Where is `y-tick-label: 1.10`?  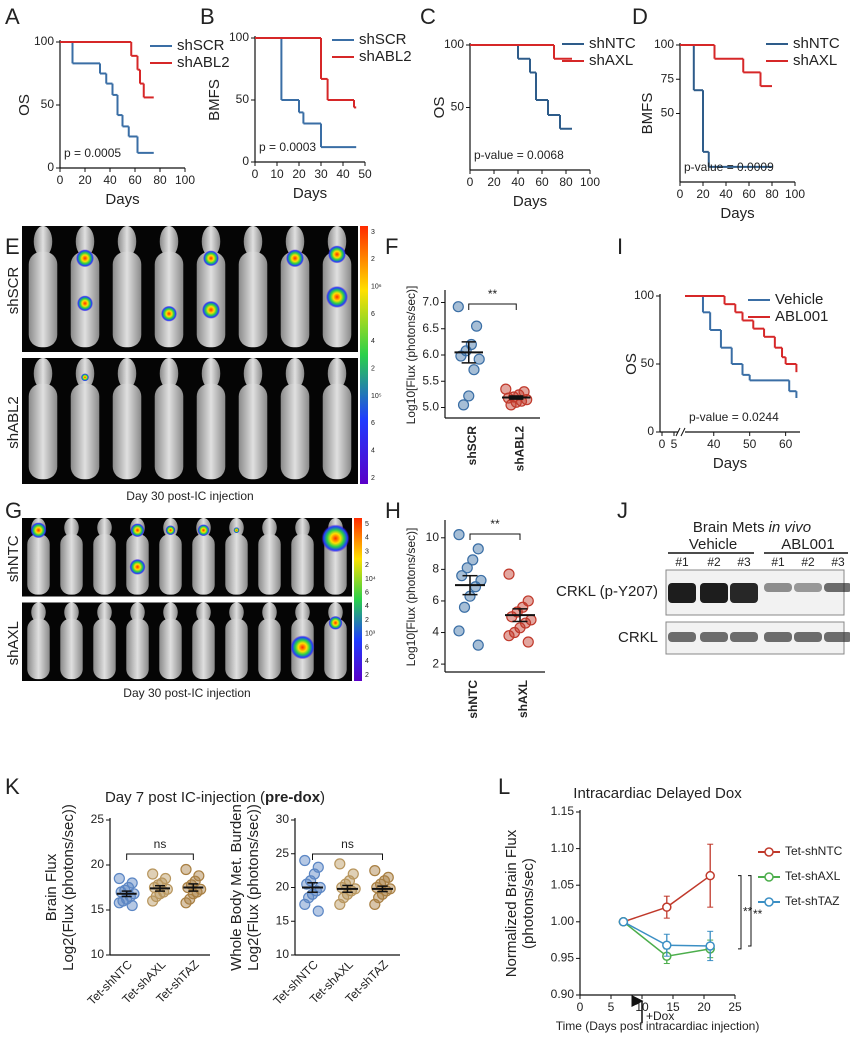 y-tick-label: 1.10 is located at coordinates (563, 848).